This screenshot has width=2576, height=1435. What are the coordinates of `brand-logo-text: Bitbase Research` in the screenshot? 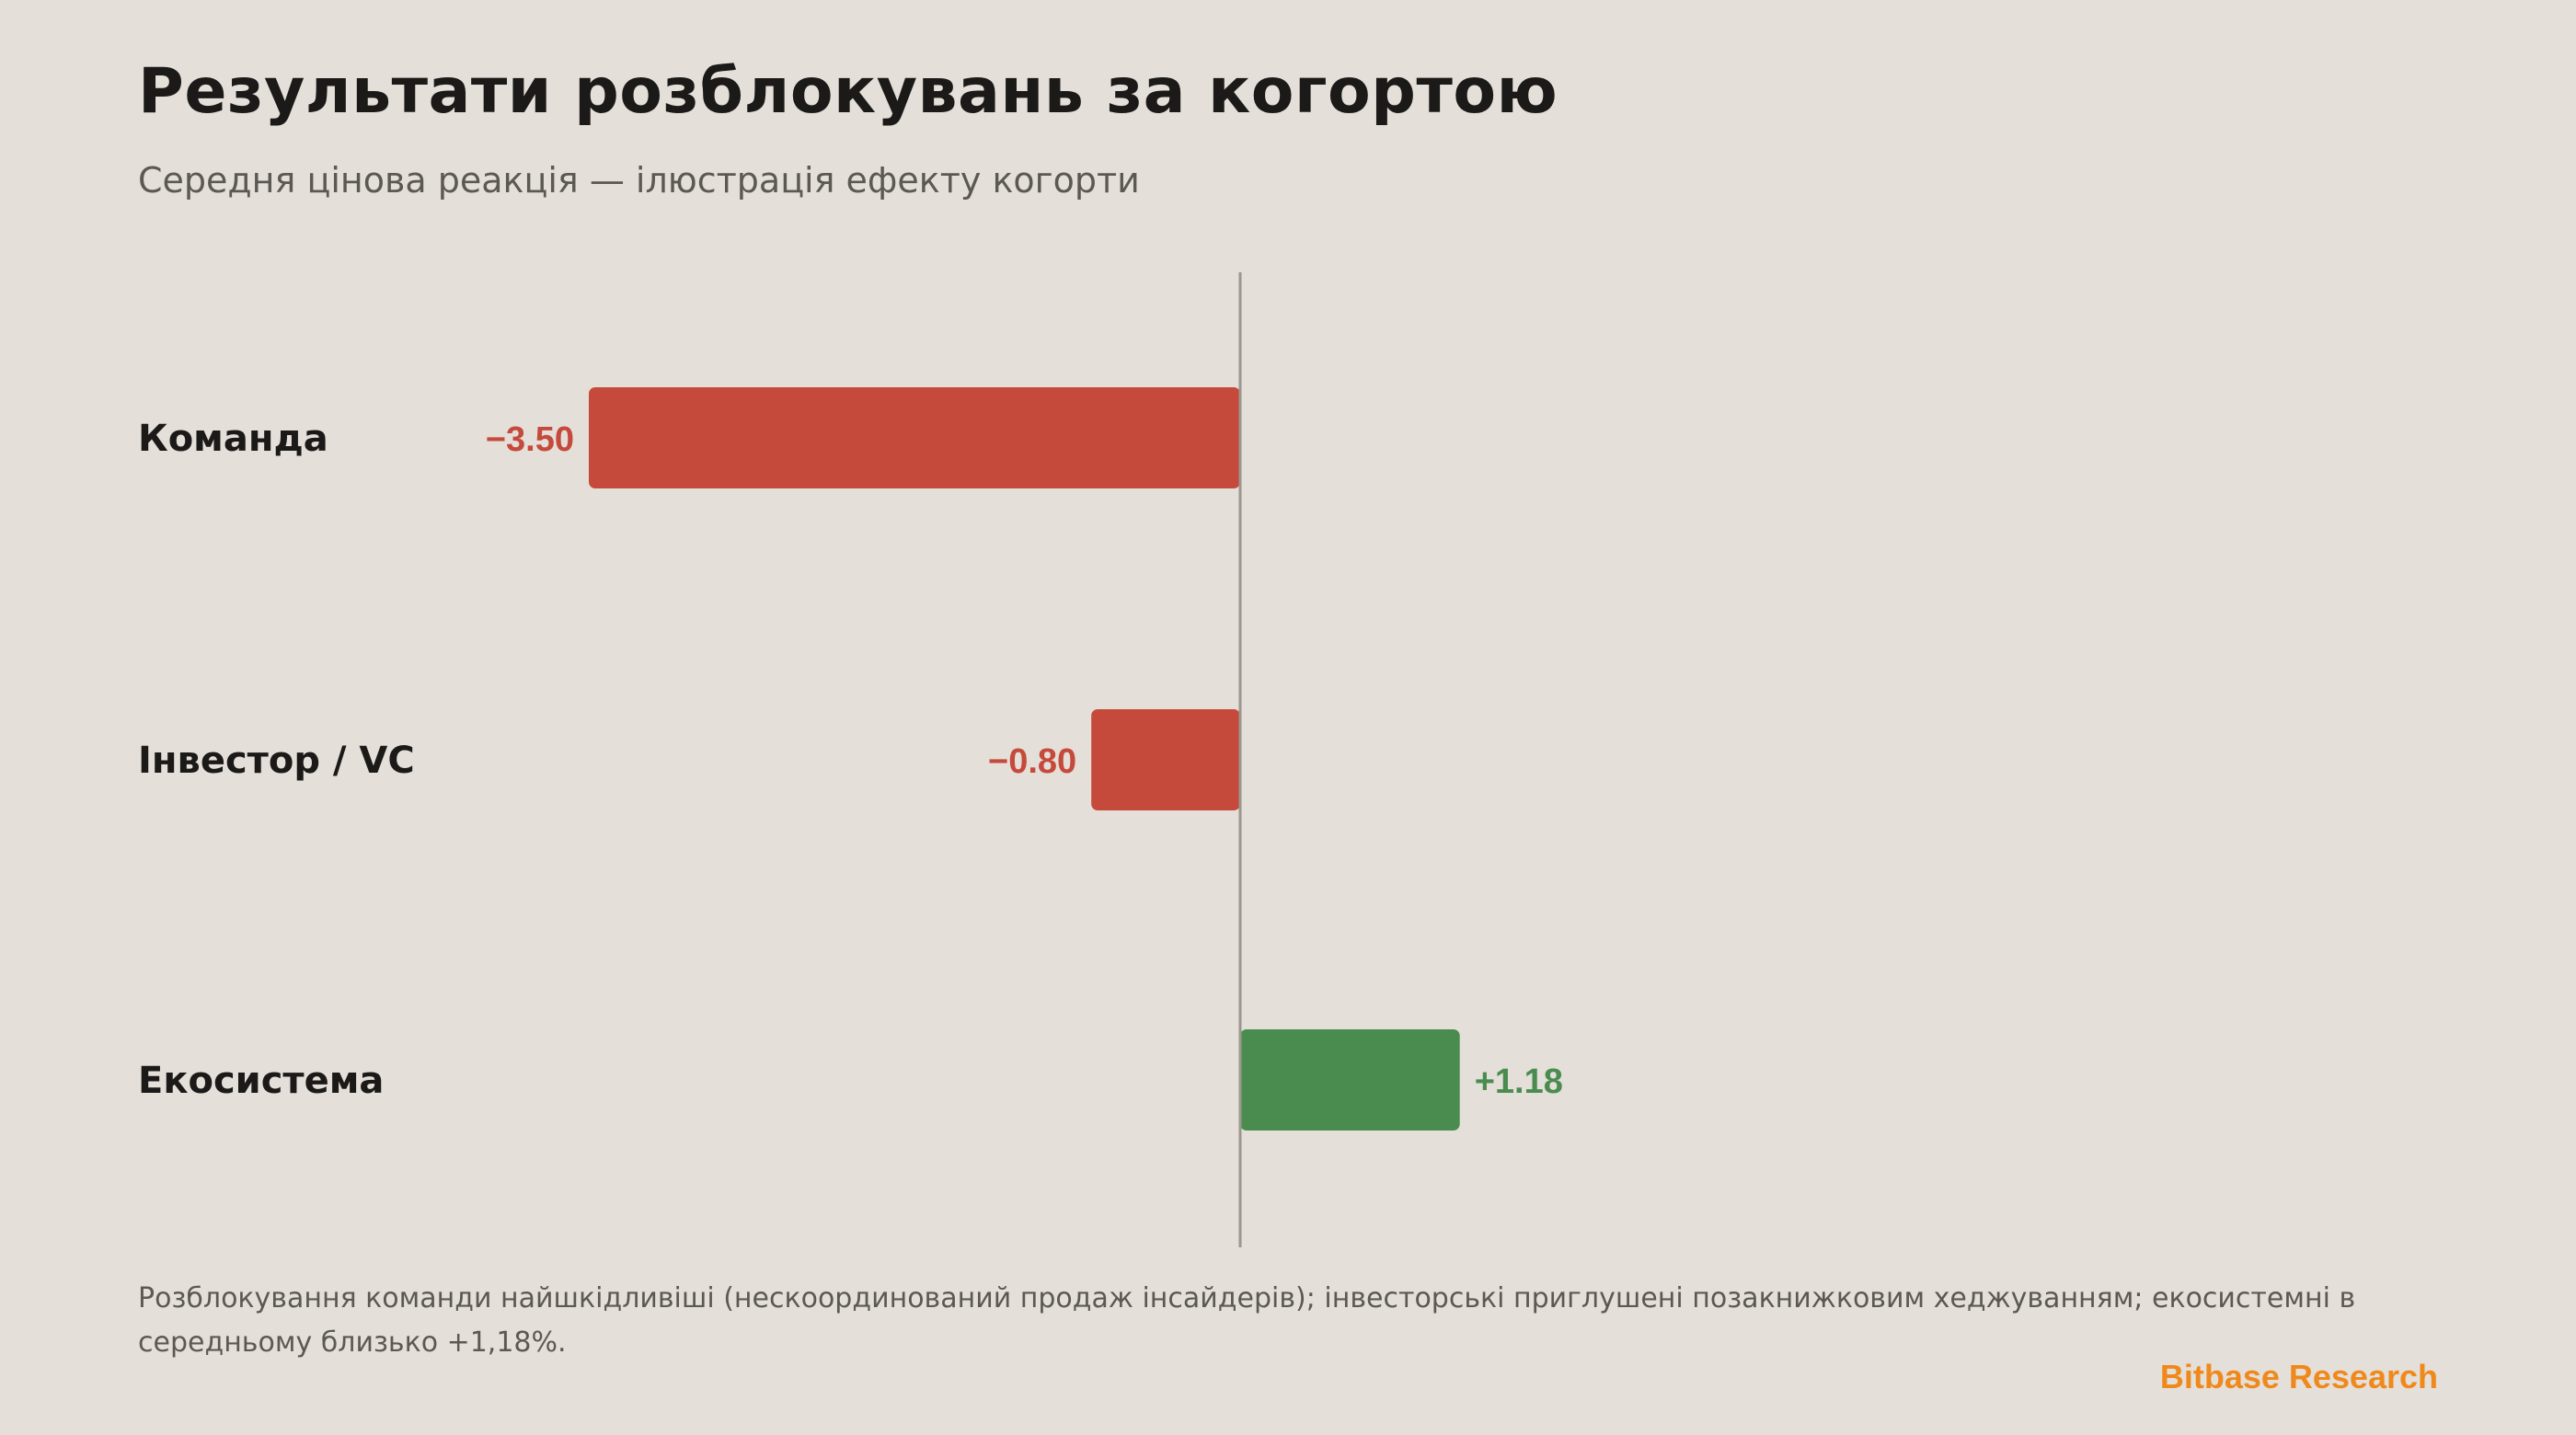 It's located at (2298, 1376).